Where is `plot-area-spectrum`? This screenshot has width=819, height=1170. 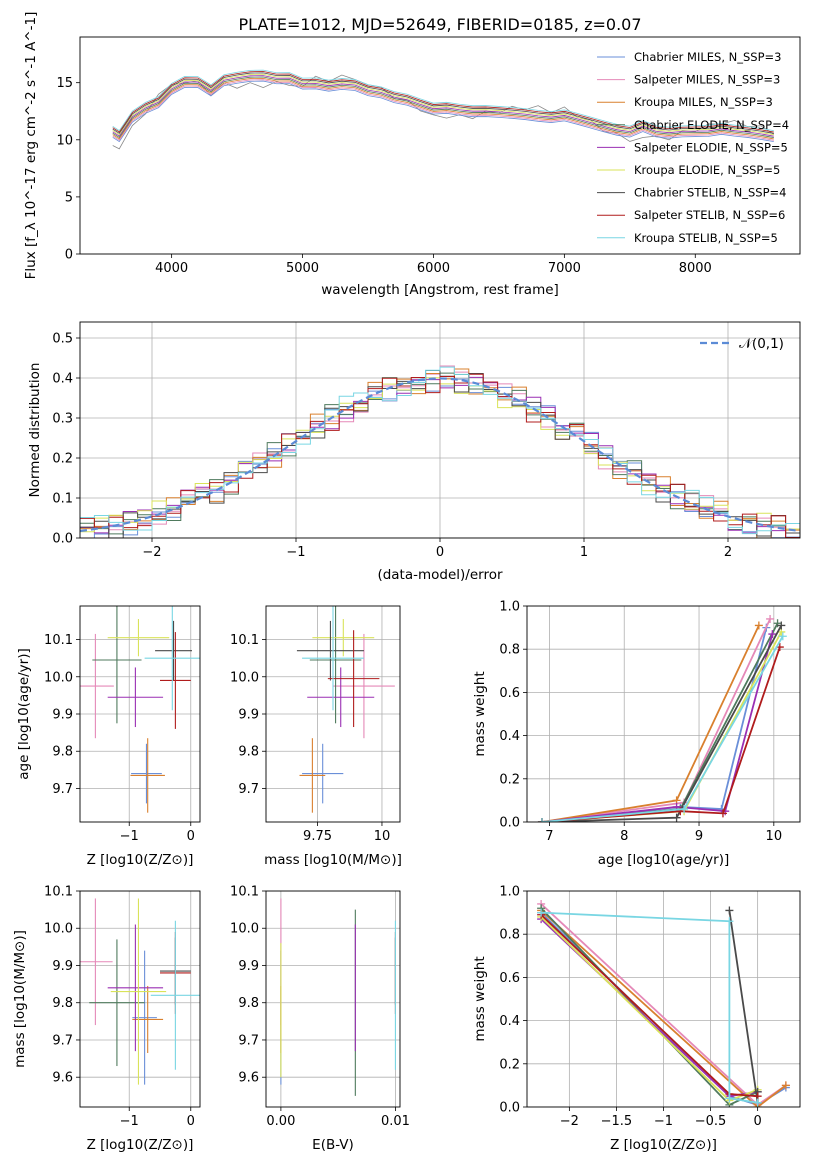
plot-area-spectrum is located at coordinates (443, 109).